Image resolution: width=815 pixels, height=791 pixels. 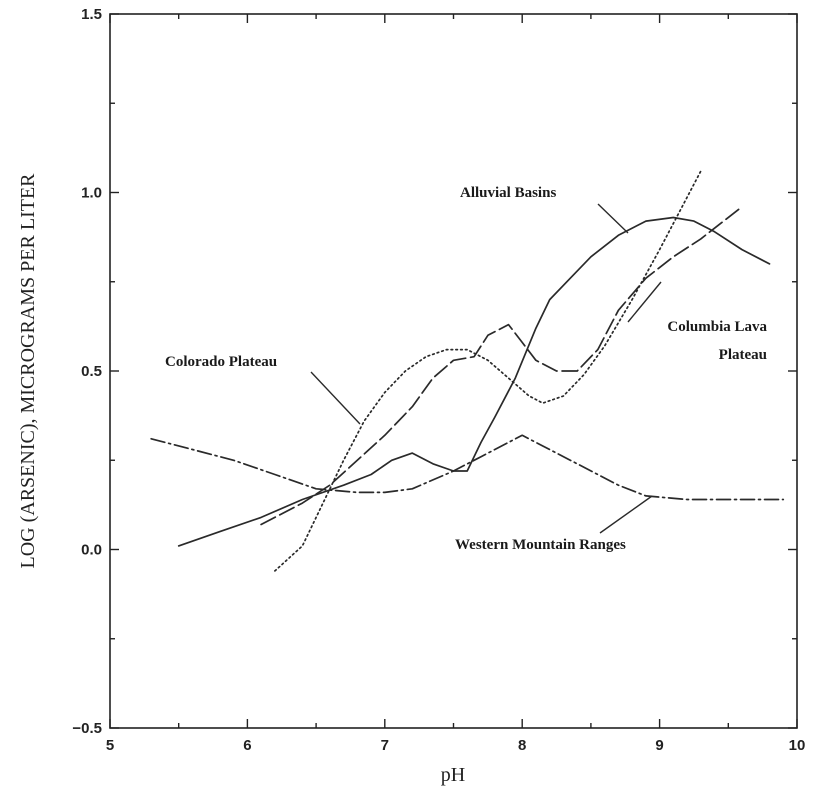 What do you see at coordinates (522, 745) in the screenshot?
I see `x-tick-label: 8` at bounding box center [522, 745].